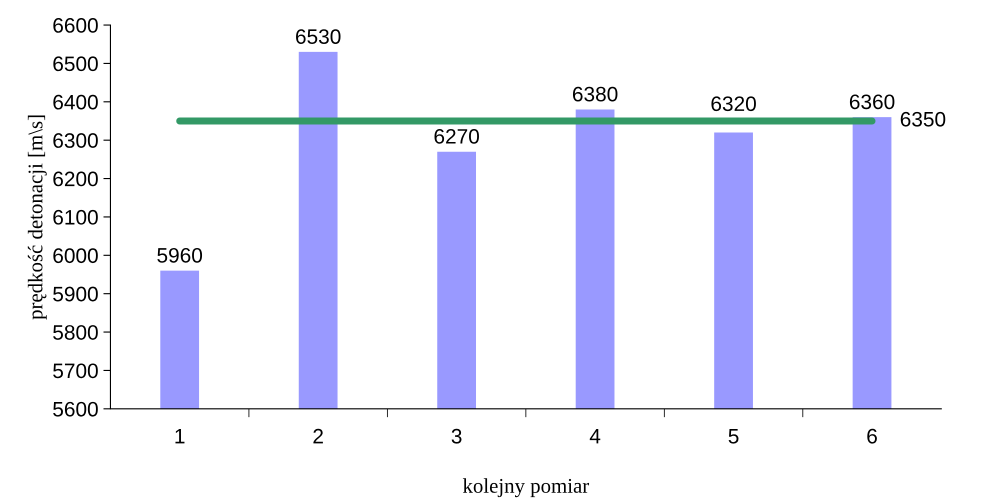  What do you see at coordinates (75, 25) in the screenshot?
I see `y-tick-label: 6600` at bounding box center [75, 25].